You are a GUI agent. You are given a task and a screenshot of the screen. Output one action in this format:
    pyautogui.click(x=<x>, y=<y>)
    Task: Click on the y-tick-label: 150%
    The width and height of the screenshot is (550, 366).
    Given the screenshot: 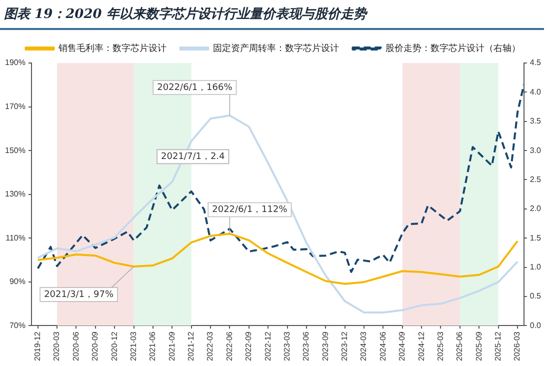 What is the action you would take?
    pyautogui.click(x=15, y=150)
    